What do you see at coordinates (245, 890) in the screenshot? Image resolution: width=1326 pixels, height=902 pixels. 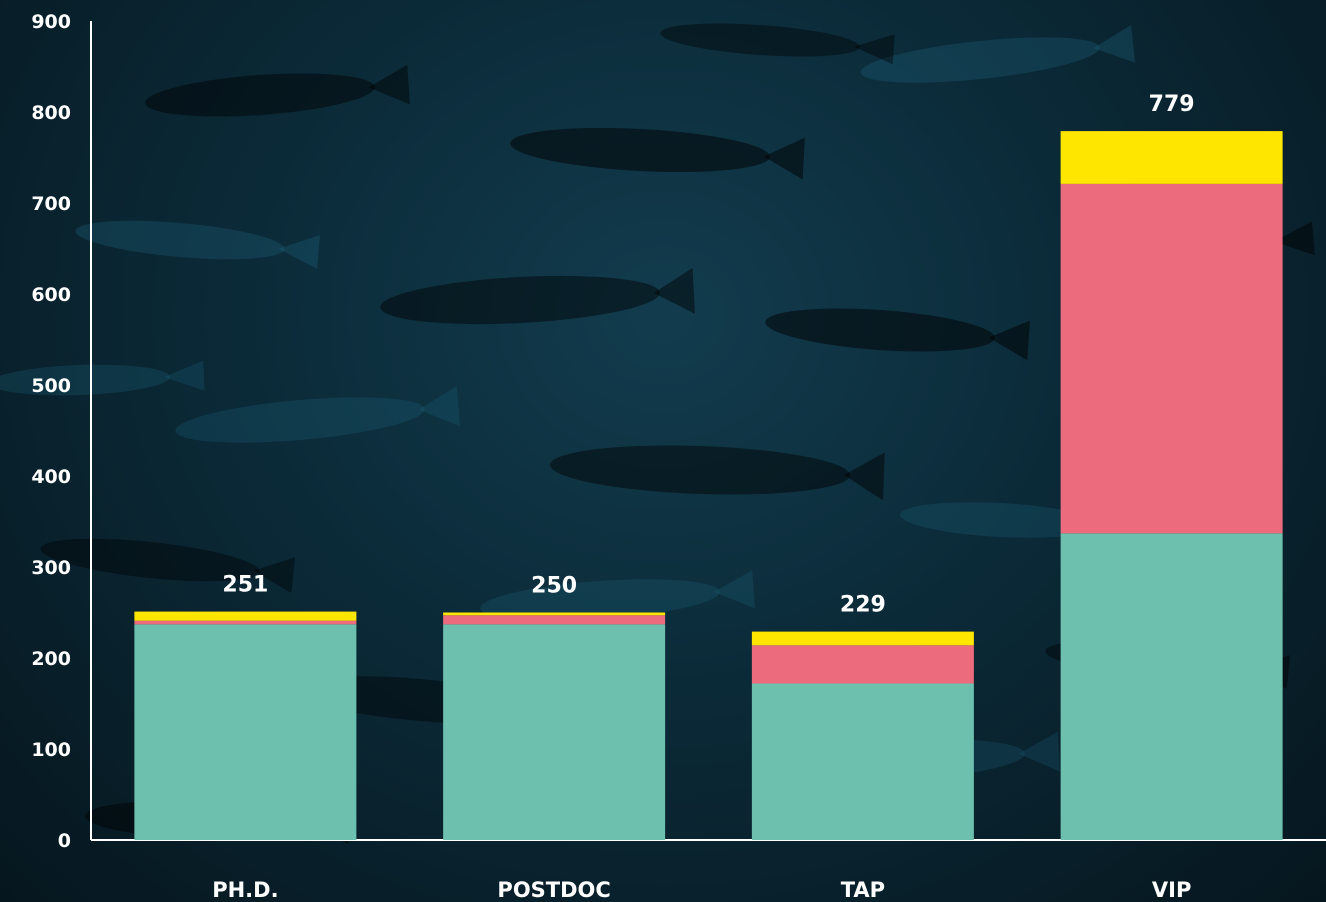 I see `x-category-label: PH.D.` at bounding box center [245, 890].